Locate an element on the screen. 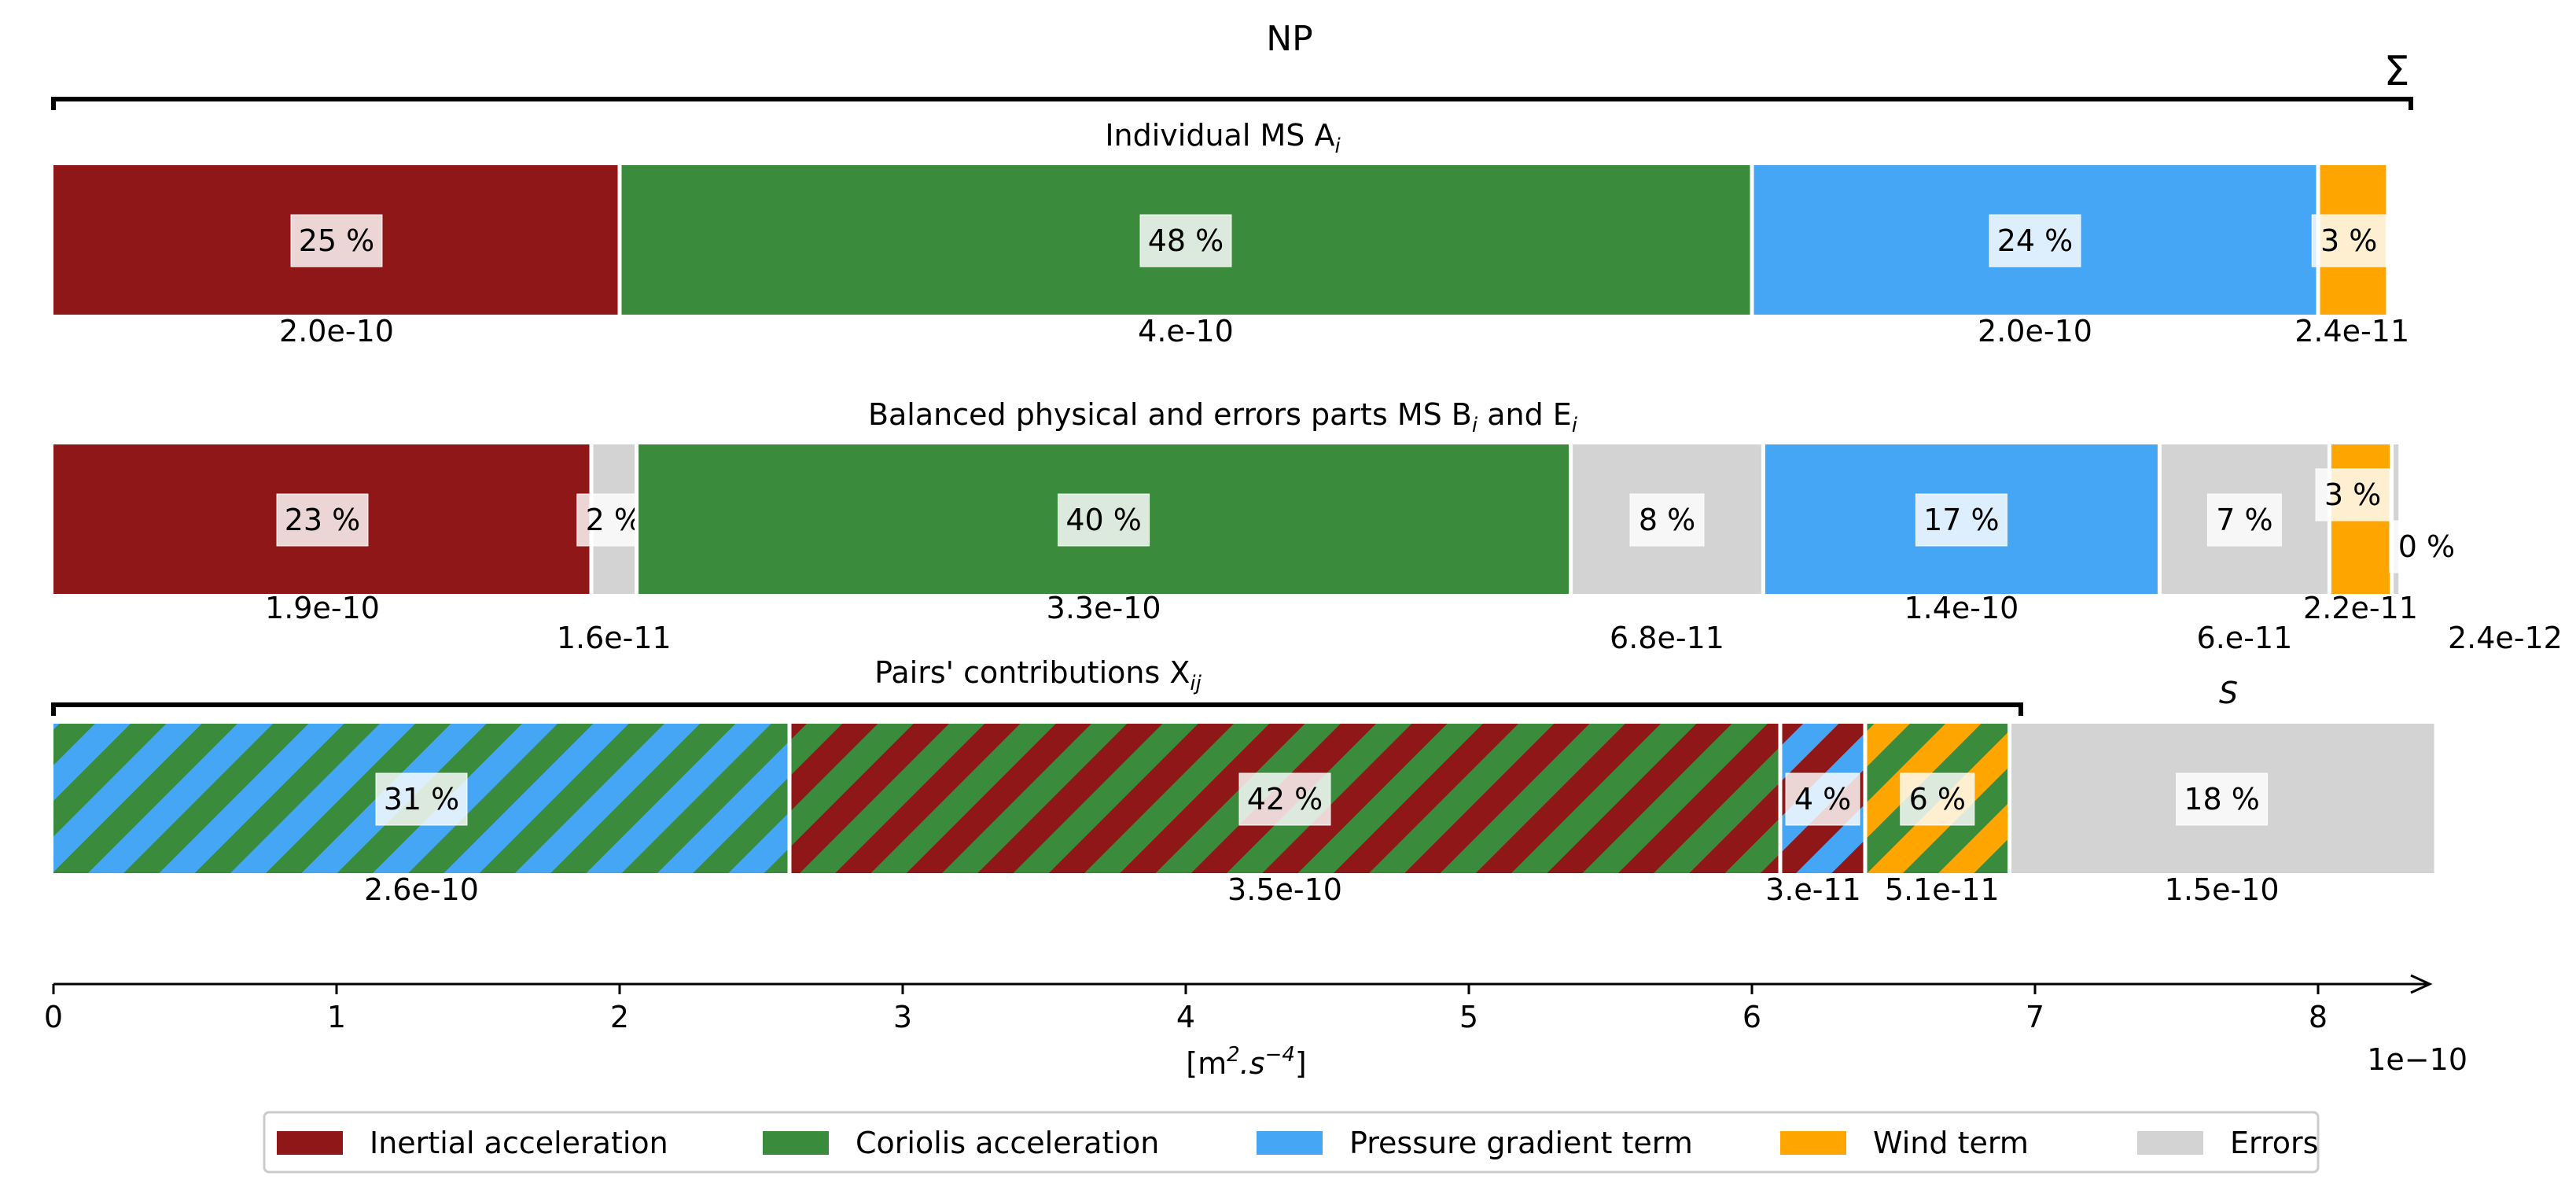 The width and height of the screenshot is (2576, 1187). pct-label: 2 % is located at coordinates (614, 520).